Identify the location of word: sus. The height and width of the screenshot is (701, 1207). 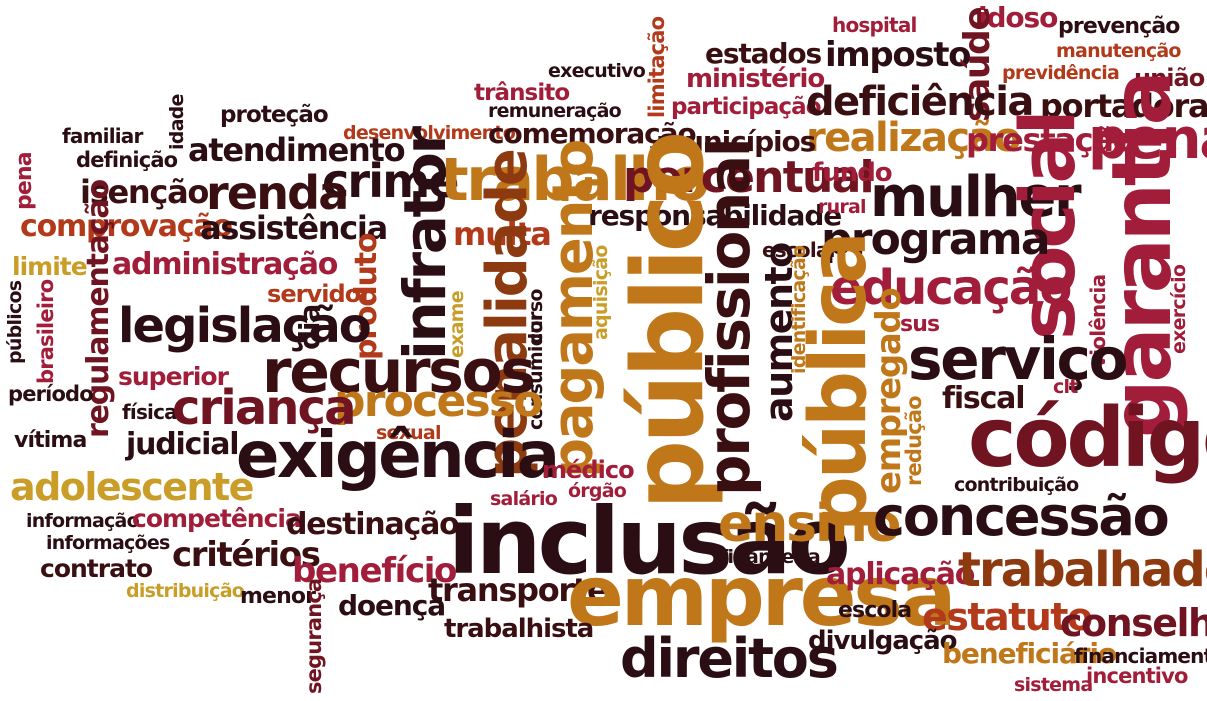
(920, 324).